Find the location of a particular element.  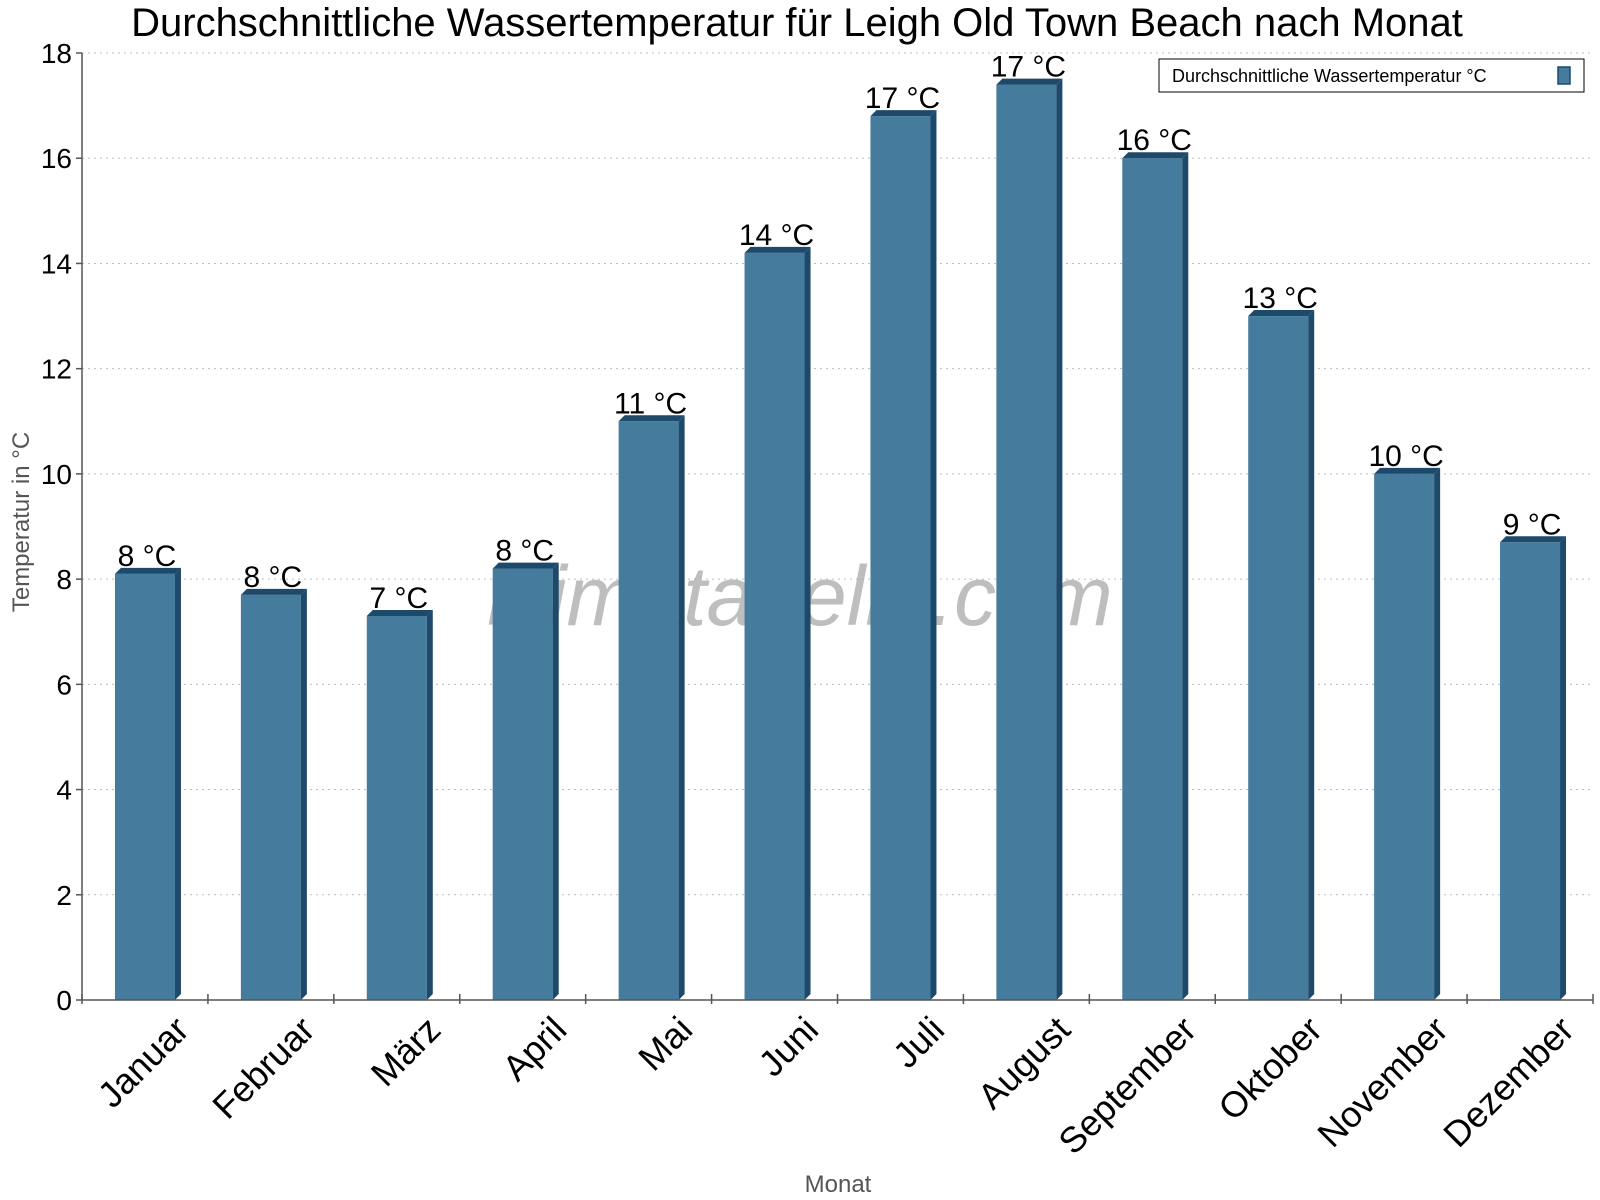

x-tick-label: September is located at coordinates (1127, 1086).